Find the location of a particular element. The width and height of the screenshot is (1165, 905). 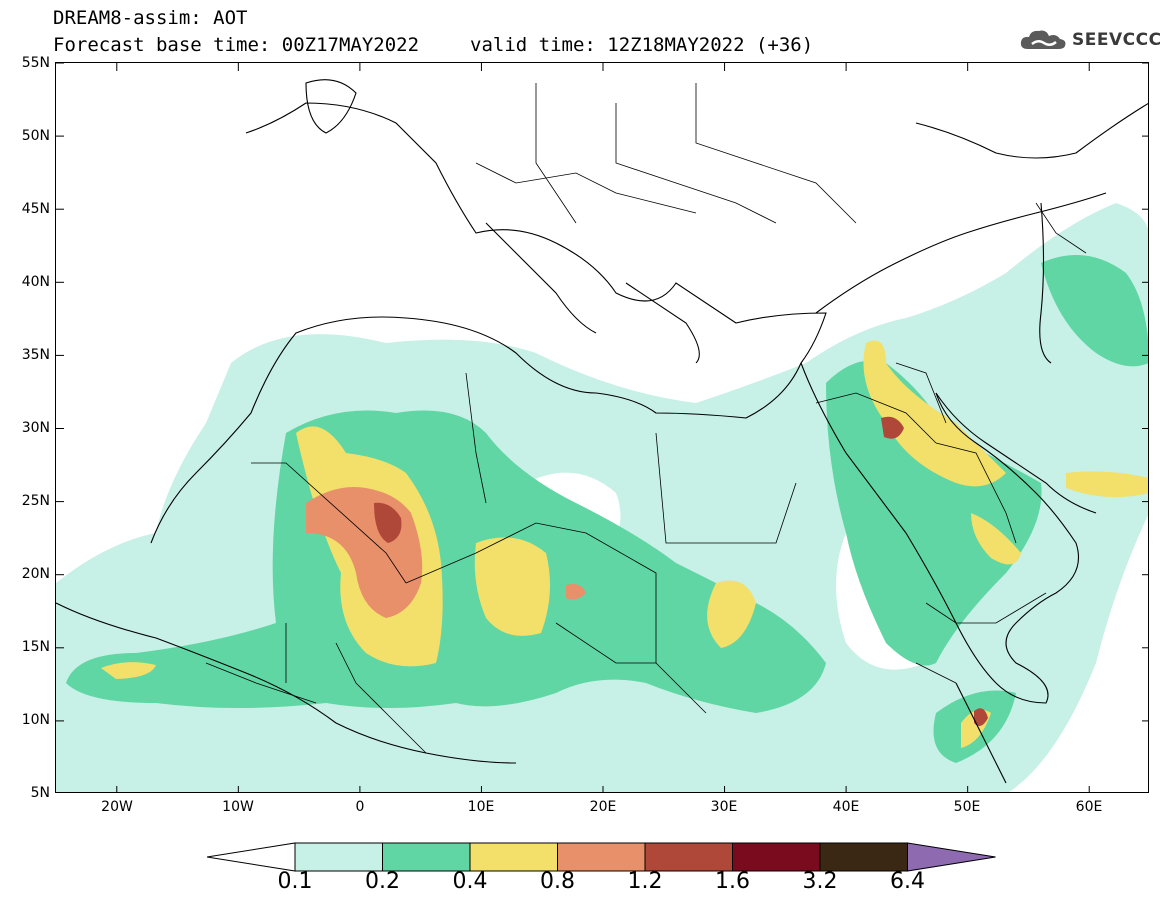

lon-label: 50E is located at coordinates (967, 807).